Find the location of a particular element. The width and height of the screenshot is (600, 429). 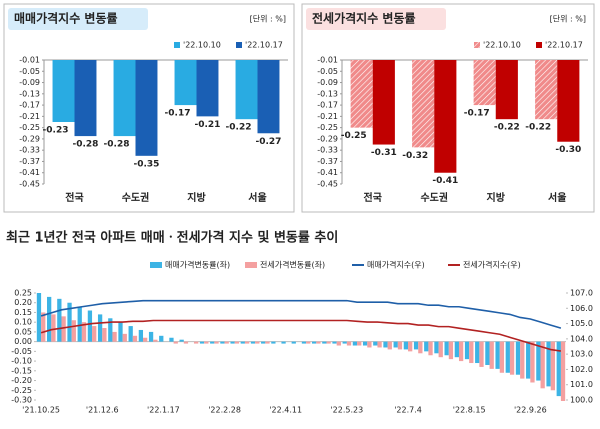

chart-title: 최근 1년간 전국 아파트 매매ㆍ전세가격 지수 및 변동률 추이 is located at coordinates (172, 238).